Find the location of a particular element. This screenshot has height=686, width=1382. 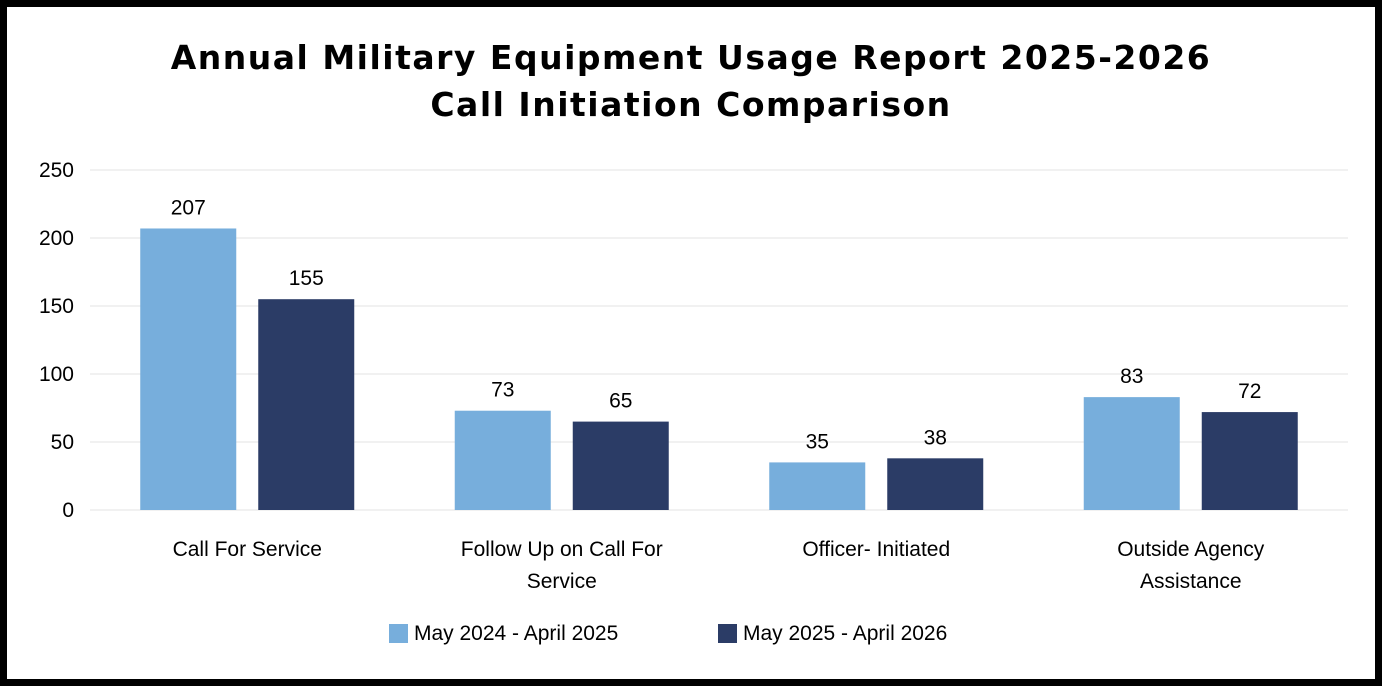

legend-label: May 2025 - April 2026 is located at coordinates (845, 633).